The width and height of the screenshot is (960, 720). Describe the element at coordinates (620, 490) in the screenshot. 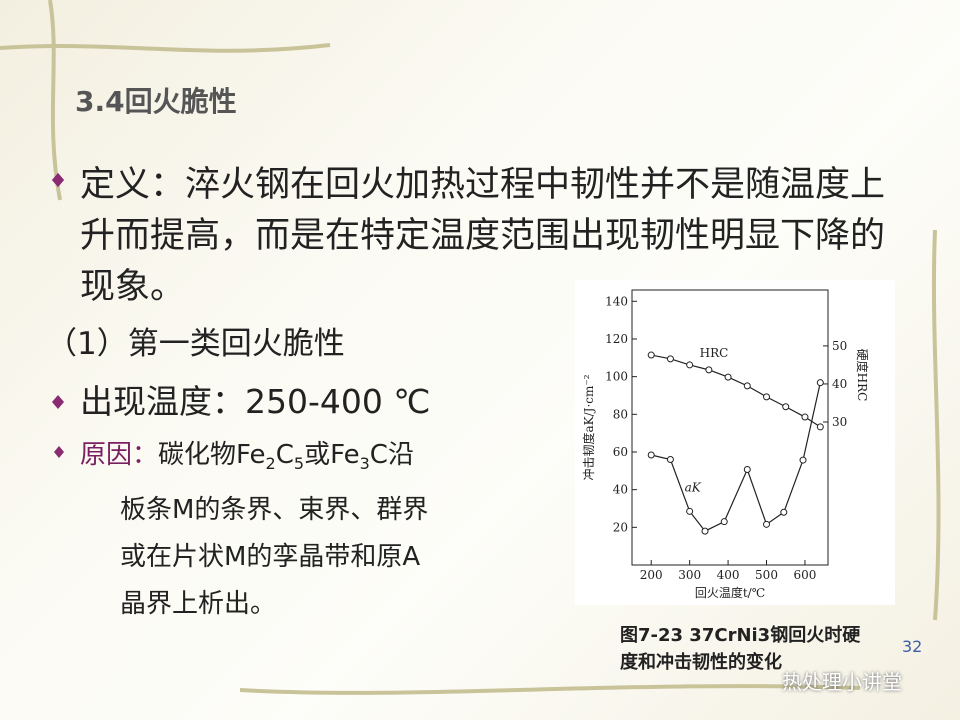

I see `y-tick-label: 40` at that location.